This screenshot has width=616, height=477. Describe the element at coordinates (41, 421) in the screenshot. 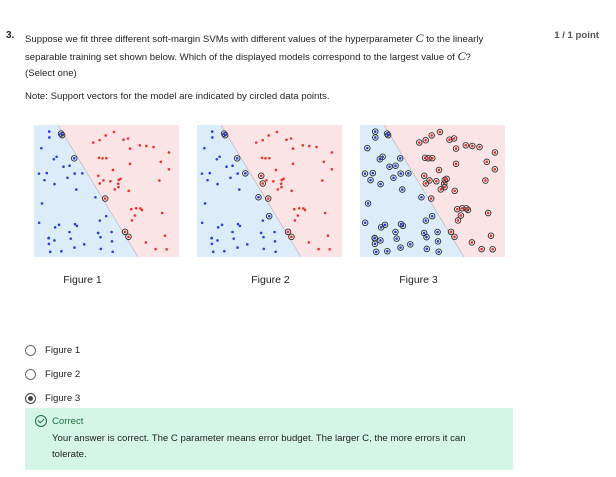

I see `check-circle-icon` at that location.